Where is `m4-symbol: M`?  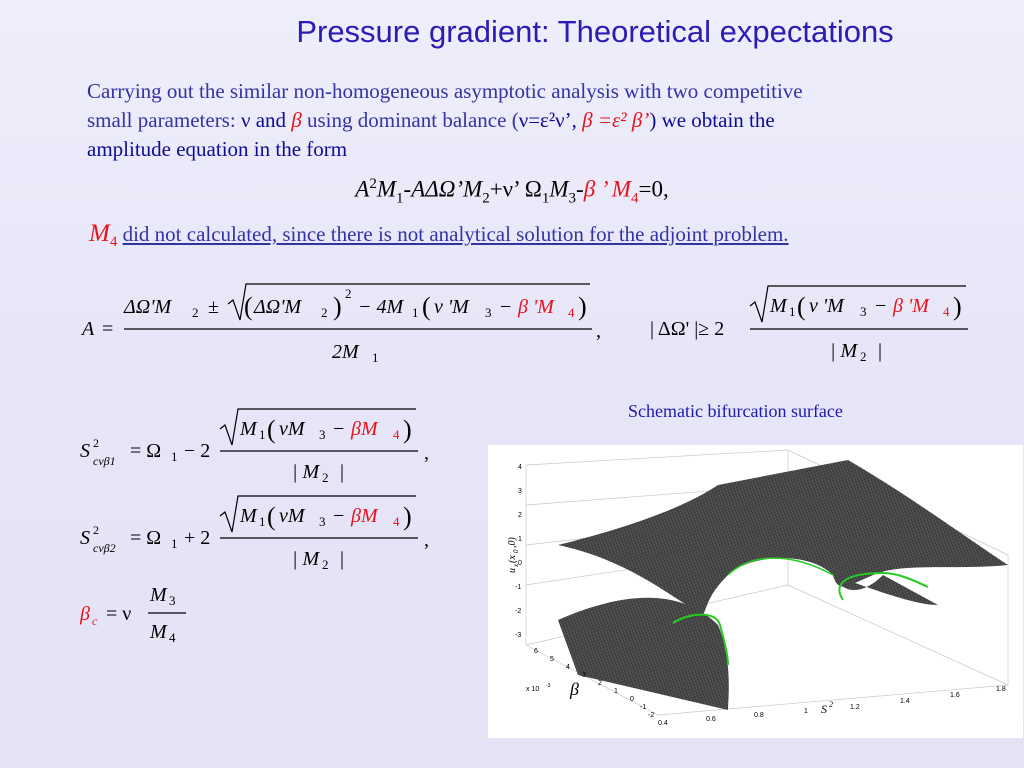 m4-symbol: M is located at coordinates (99, 233).